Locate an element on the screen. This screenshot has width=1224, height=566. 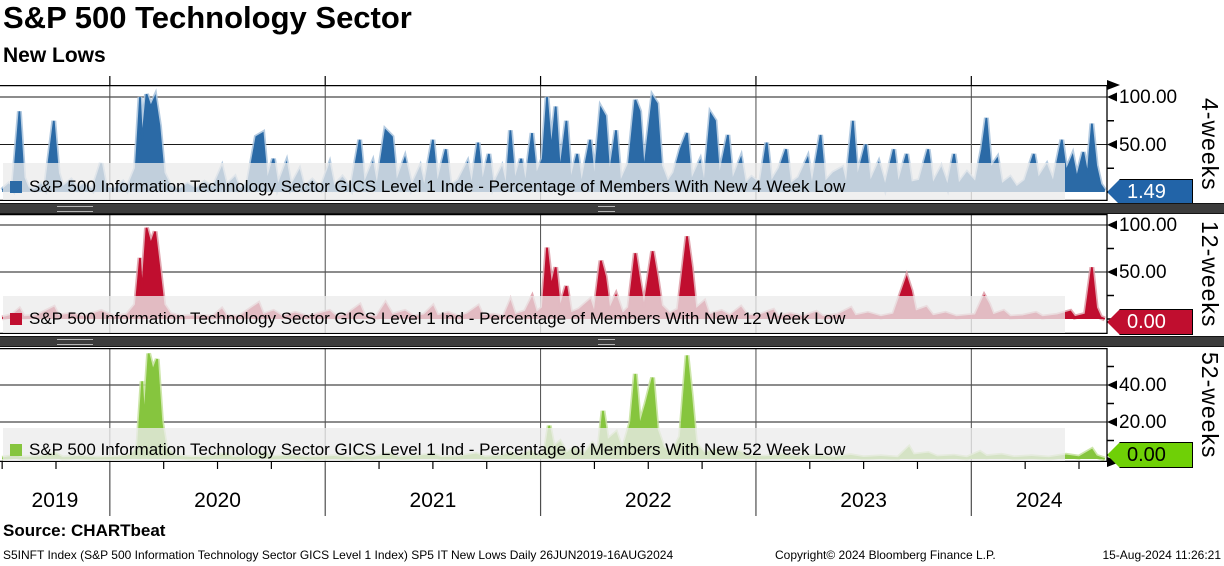
x-axis: 2019 2020 2021 2022 2023 2024 is located at coordinates (540, 489).